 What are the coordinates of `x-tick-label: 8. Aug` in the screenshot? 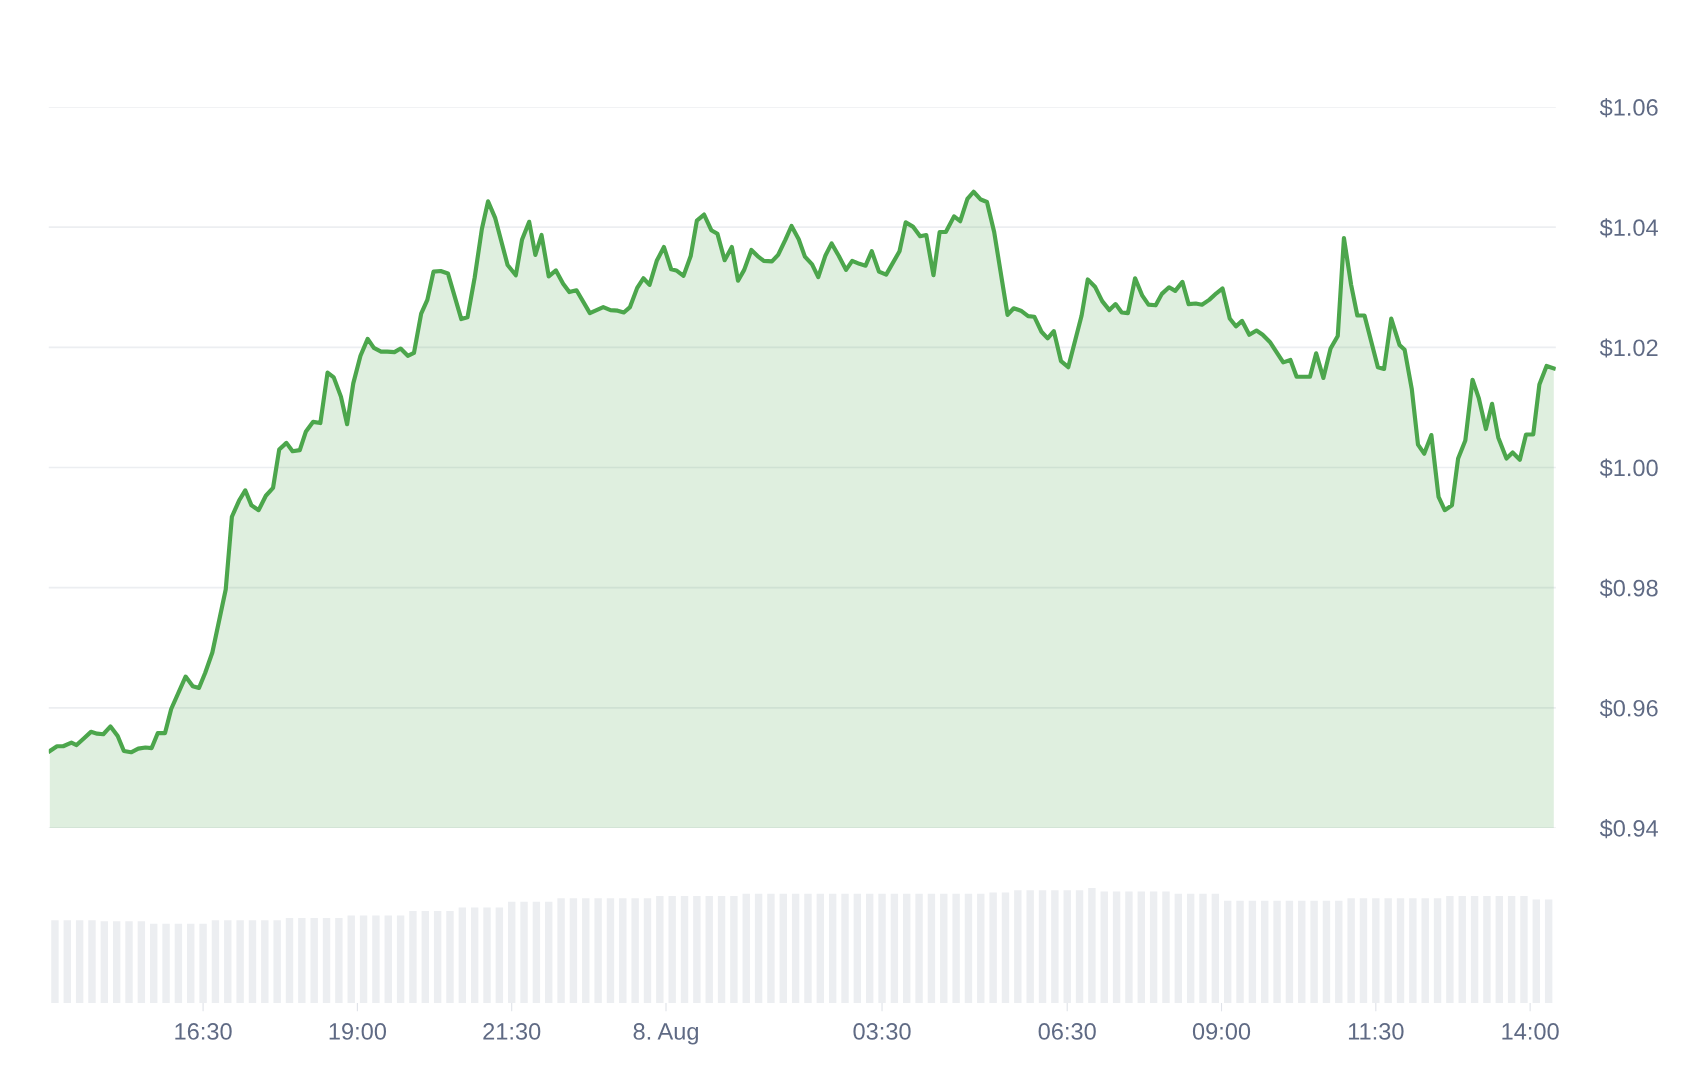 It's located at (665, 1034).